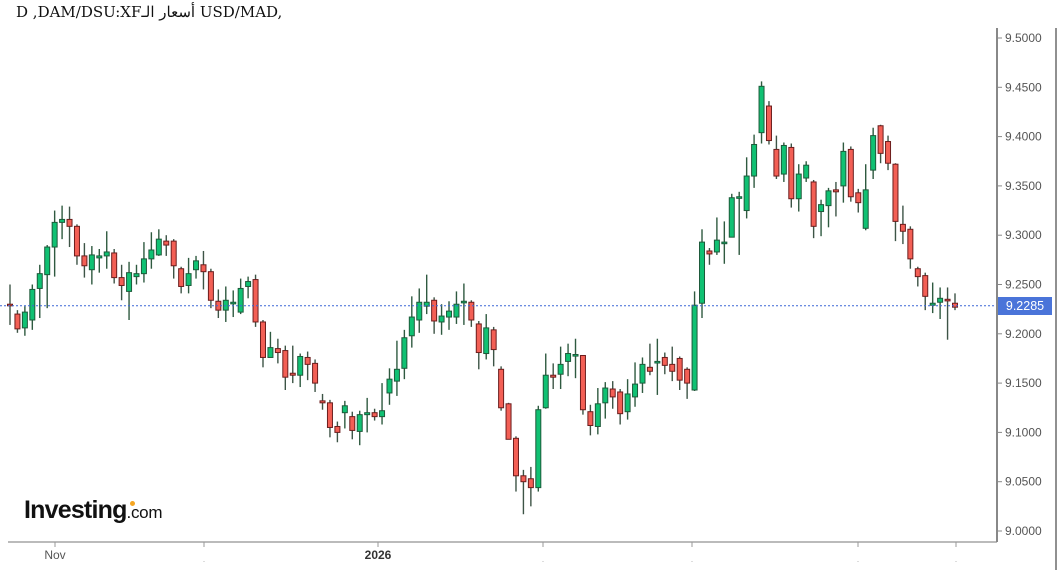 Image resolution: width=1060 pixels, height=570 pixels. I want to click on investing-logo: Investing.com, so click(93, 510).